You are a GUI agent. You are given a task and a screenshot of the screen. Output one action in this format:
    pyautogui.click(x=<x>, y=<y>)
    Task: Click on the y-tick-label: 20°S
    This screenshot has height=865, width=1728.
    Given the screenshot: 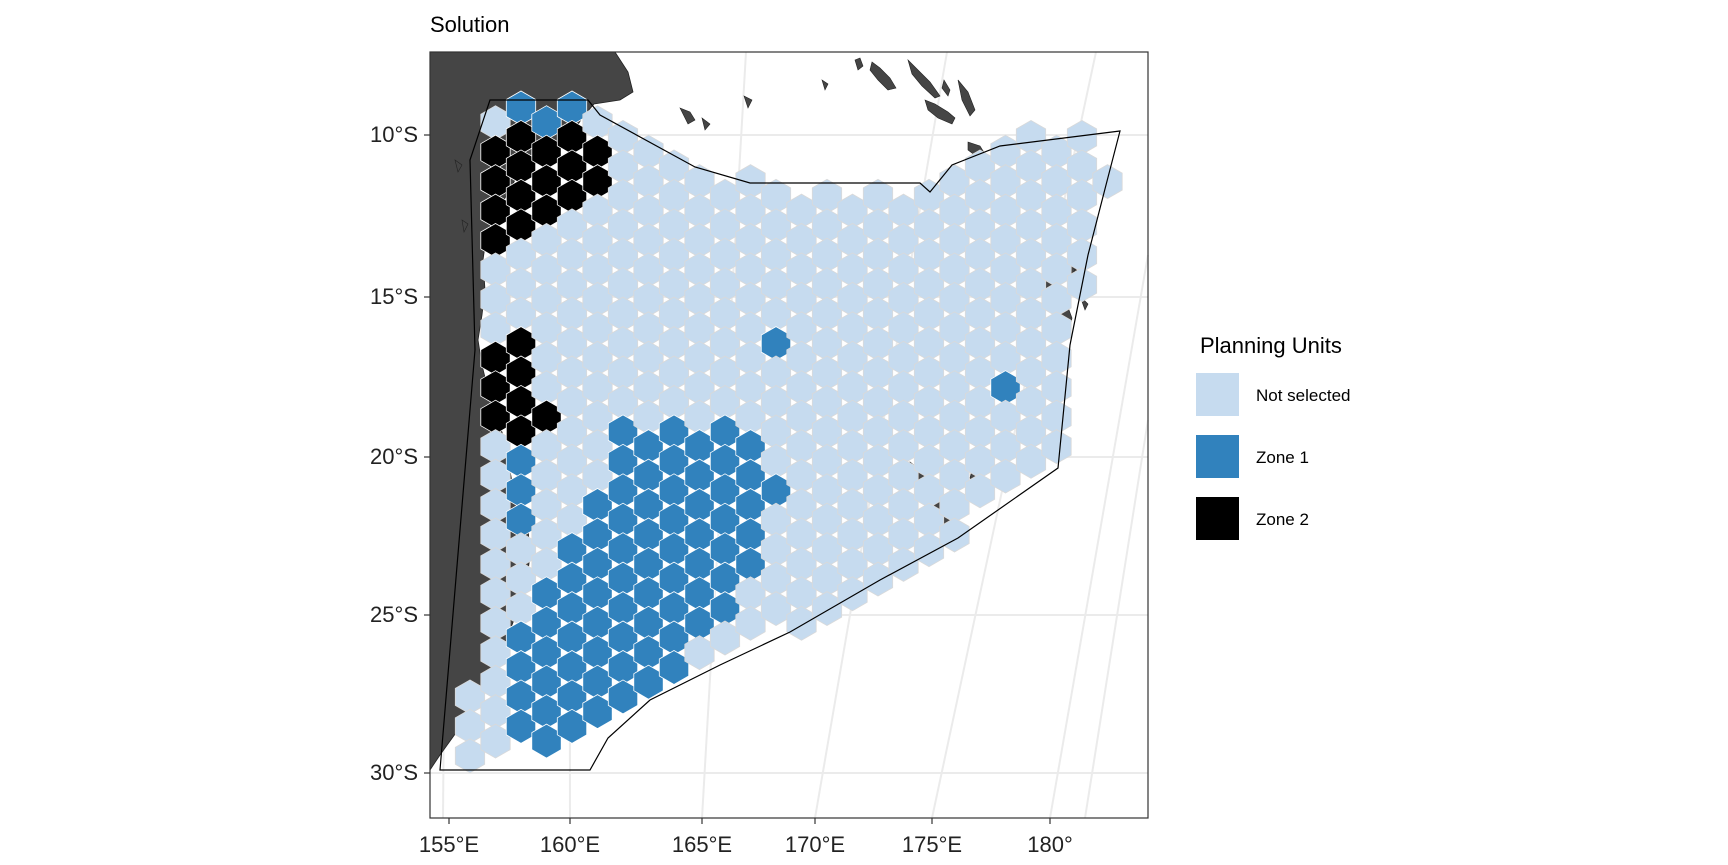 What is the action you would take?
    pyautogui.click(x=394, y=456)
    